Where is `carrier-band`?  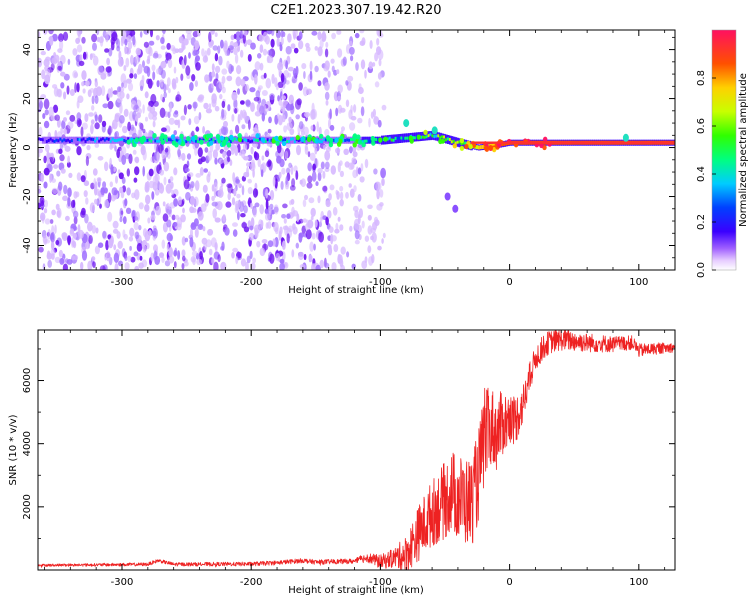 carrier-band is located at coordinates (356, 166).